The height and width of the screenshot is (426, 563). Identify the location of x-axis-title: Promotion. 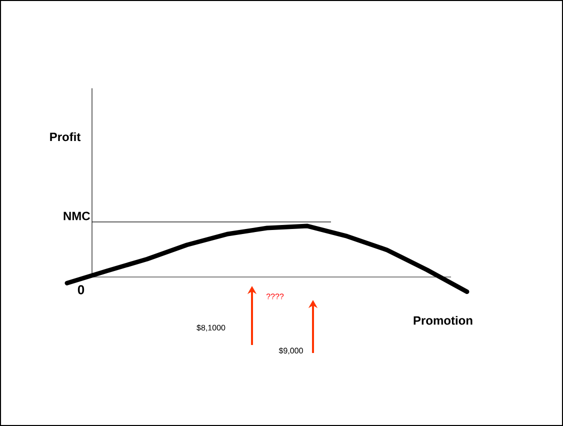
(443, 320).